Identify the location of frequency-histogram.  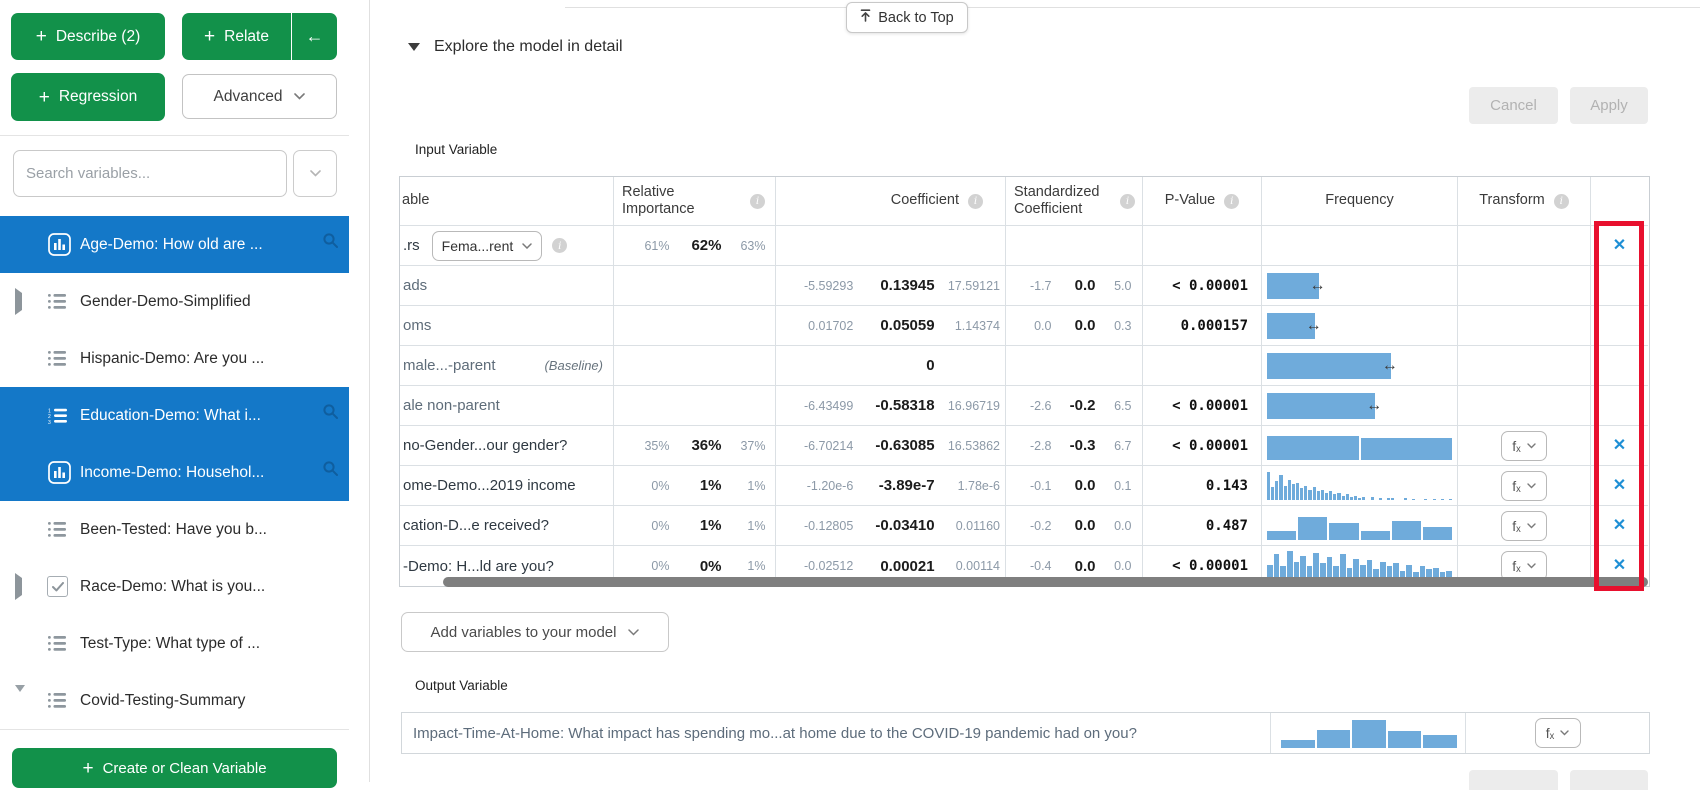
(1360, 485).